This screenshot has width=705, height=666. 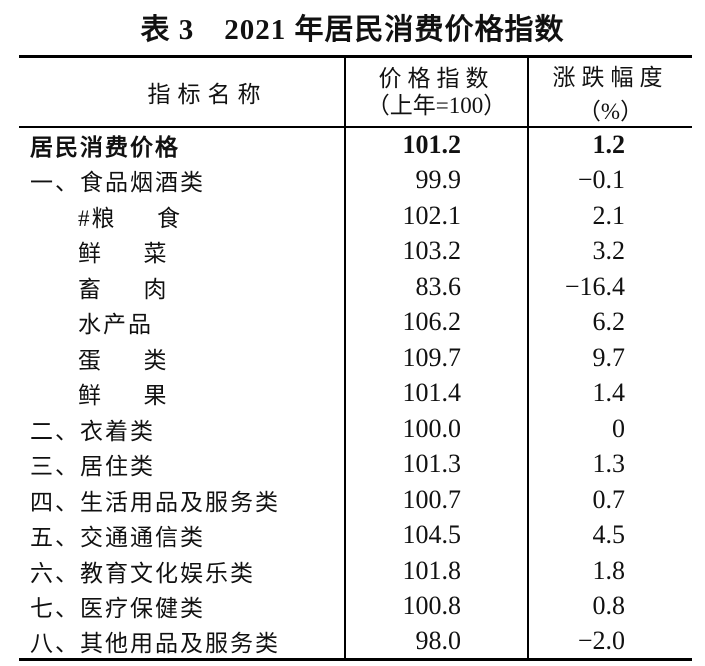 I want to click on table-row: 六、教育文化娱乐类 101.8 1.8, so click(x=355, y=571).